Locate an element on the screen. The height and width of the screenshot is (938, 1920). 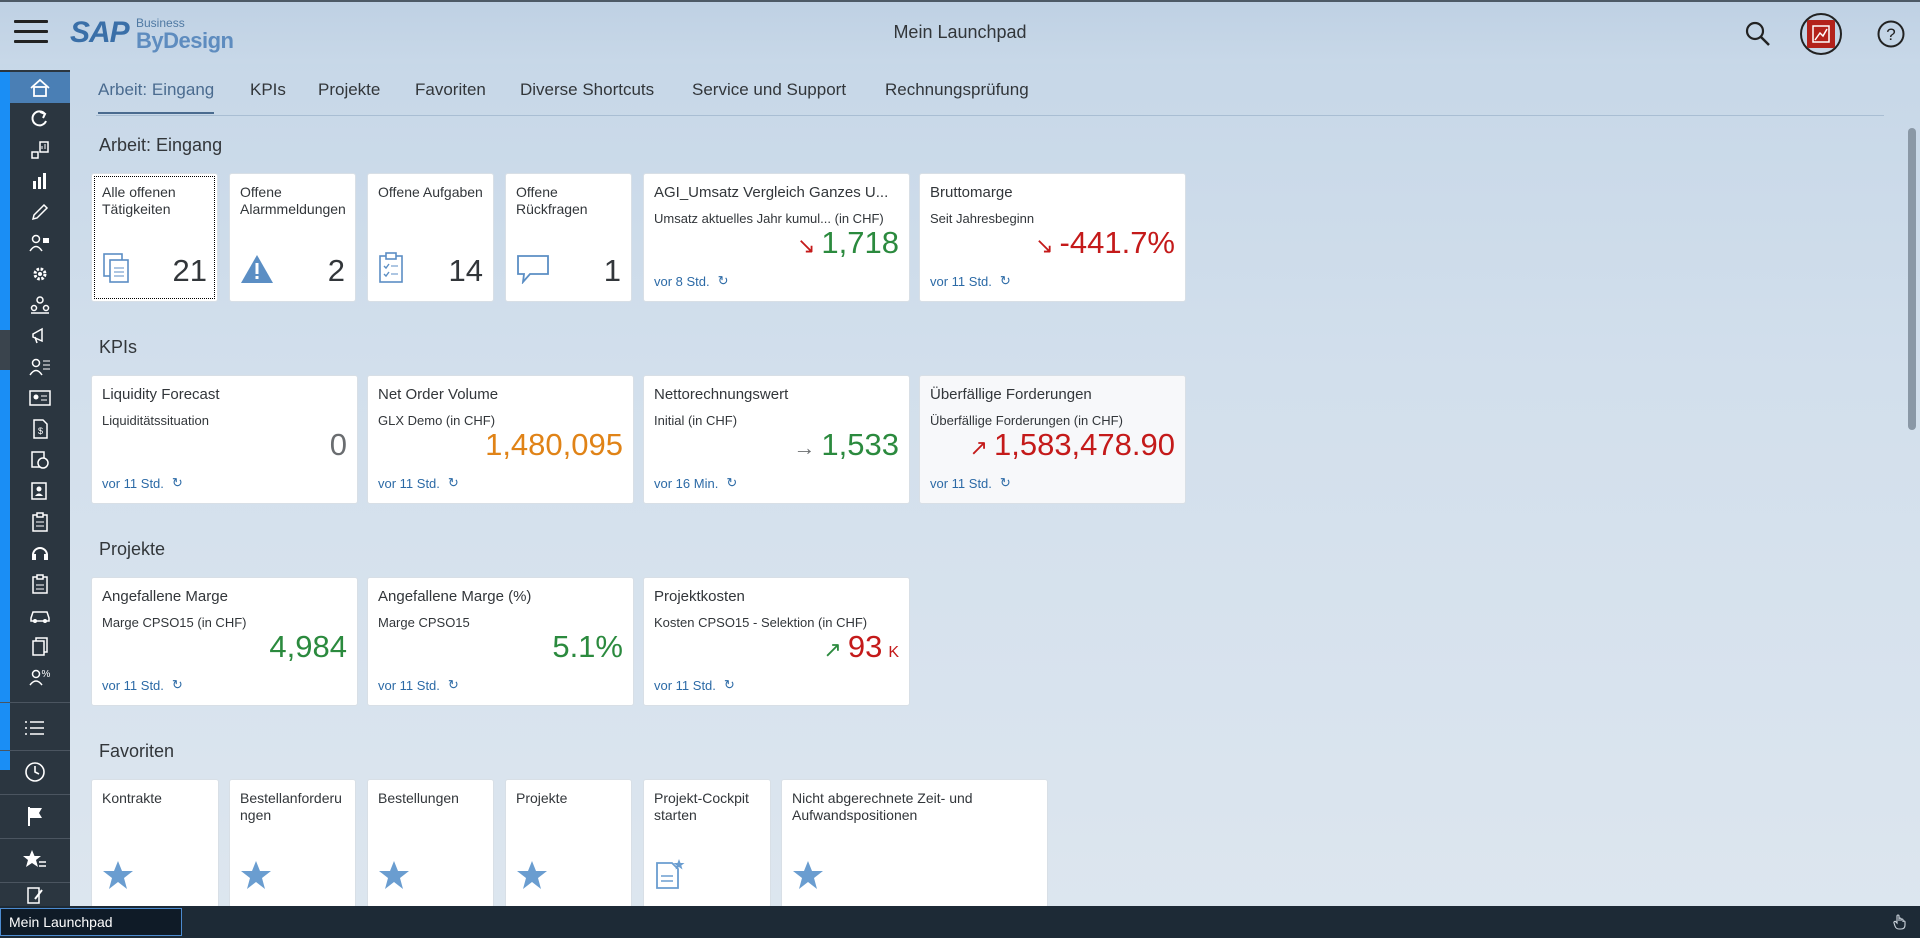
tile-title: Bruttomarge is located at coordinates (971, 192).